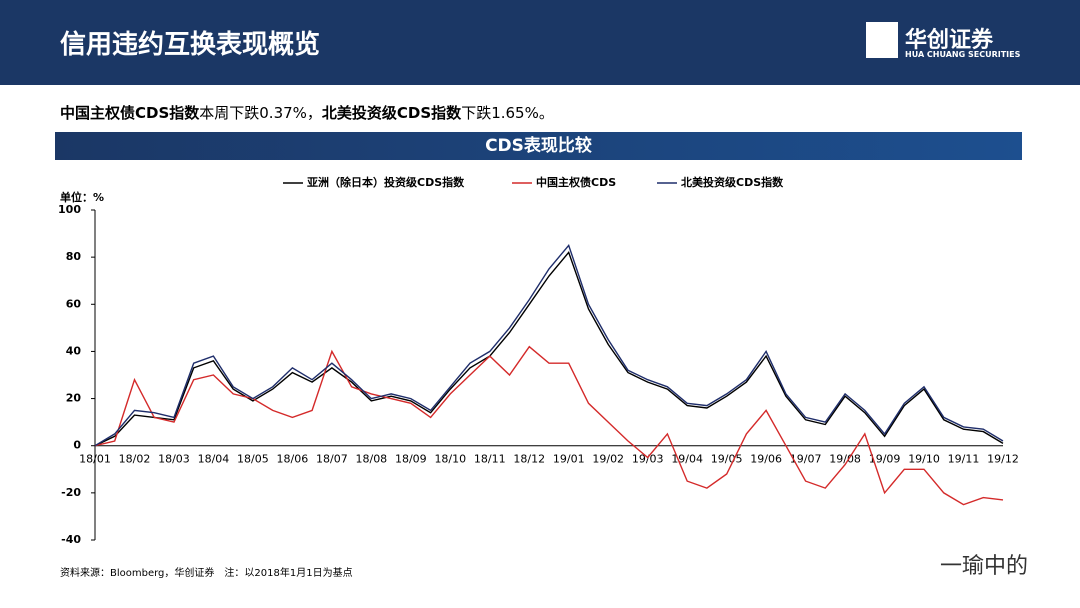  Describe the element at coordinates (1003, 459) in the screenshot. I see `x-tick-label: 19/12` at that location.